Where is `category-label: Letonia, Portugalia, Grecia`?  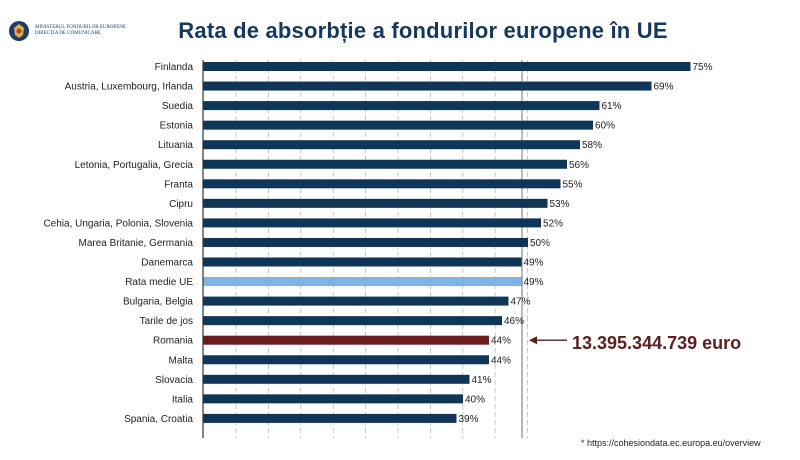 category-label: Letonia, Portugalia, Grecia is located at coordinates (134, 165).